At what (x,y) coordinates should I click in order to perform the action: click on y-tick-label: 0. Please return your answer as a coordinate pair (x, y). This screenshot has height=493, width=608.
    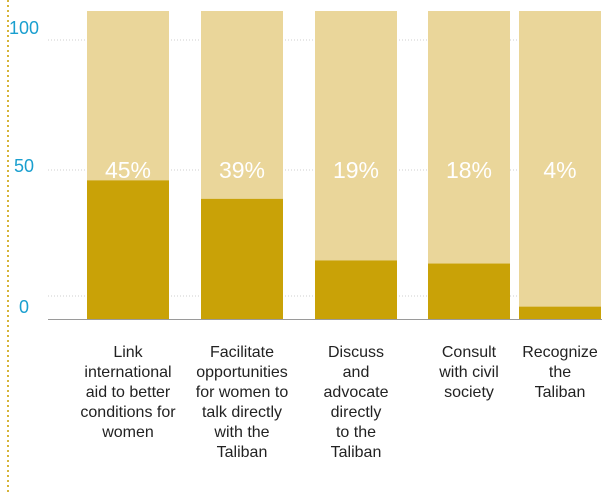
    Looking at the image, I should click on (24, 307).